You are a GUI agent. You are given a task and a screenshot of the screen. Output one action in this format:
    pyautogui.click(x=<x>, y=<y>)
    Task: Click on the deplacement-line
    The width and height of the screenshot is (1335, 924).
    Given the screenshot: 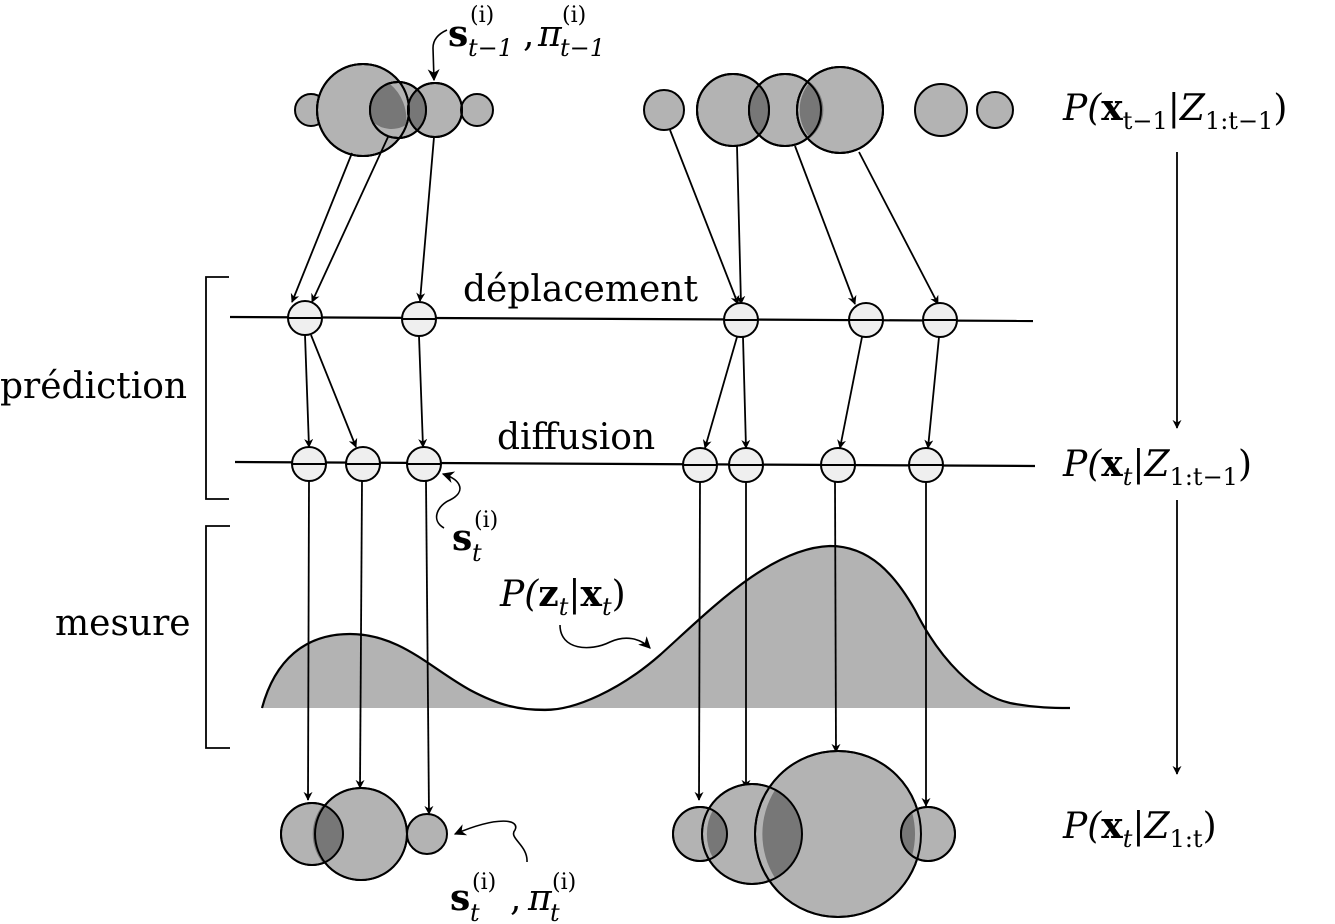 What is the action you would take?
    pyautogui.click(x=631, y=319)
    